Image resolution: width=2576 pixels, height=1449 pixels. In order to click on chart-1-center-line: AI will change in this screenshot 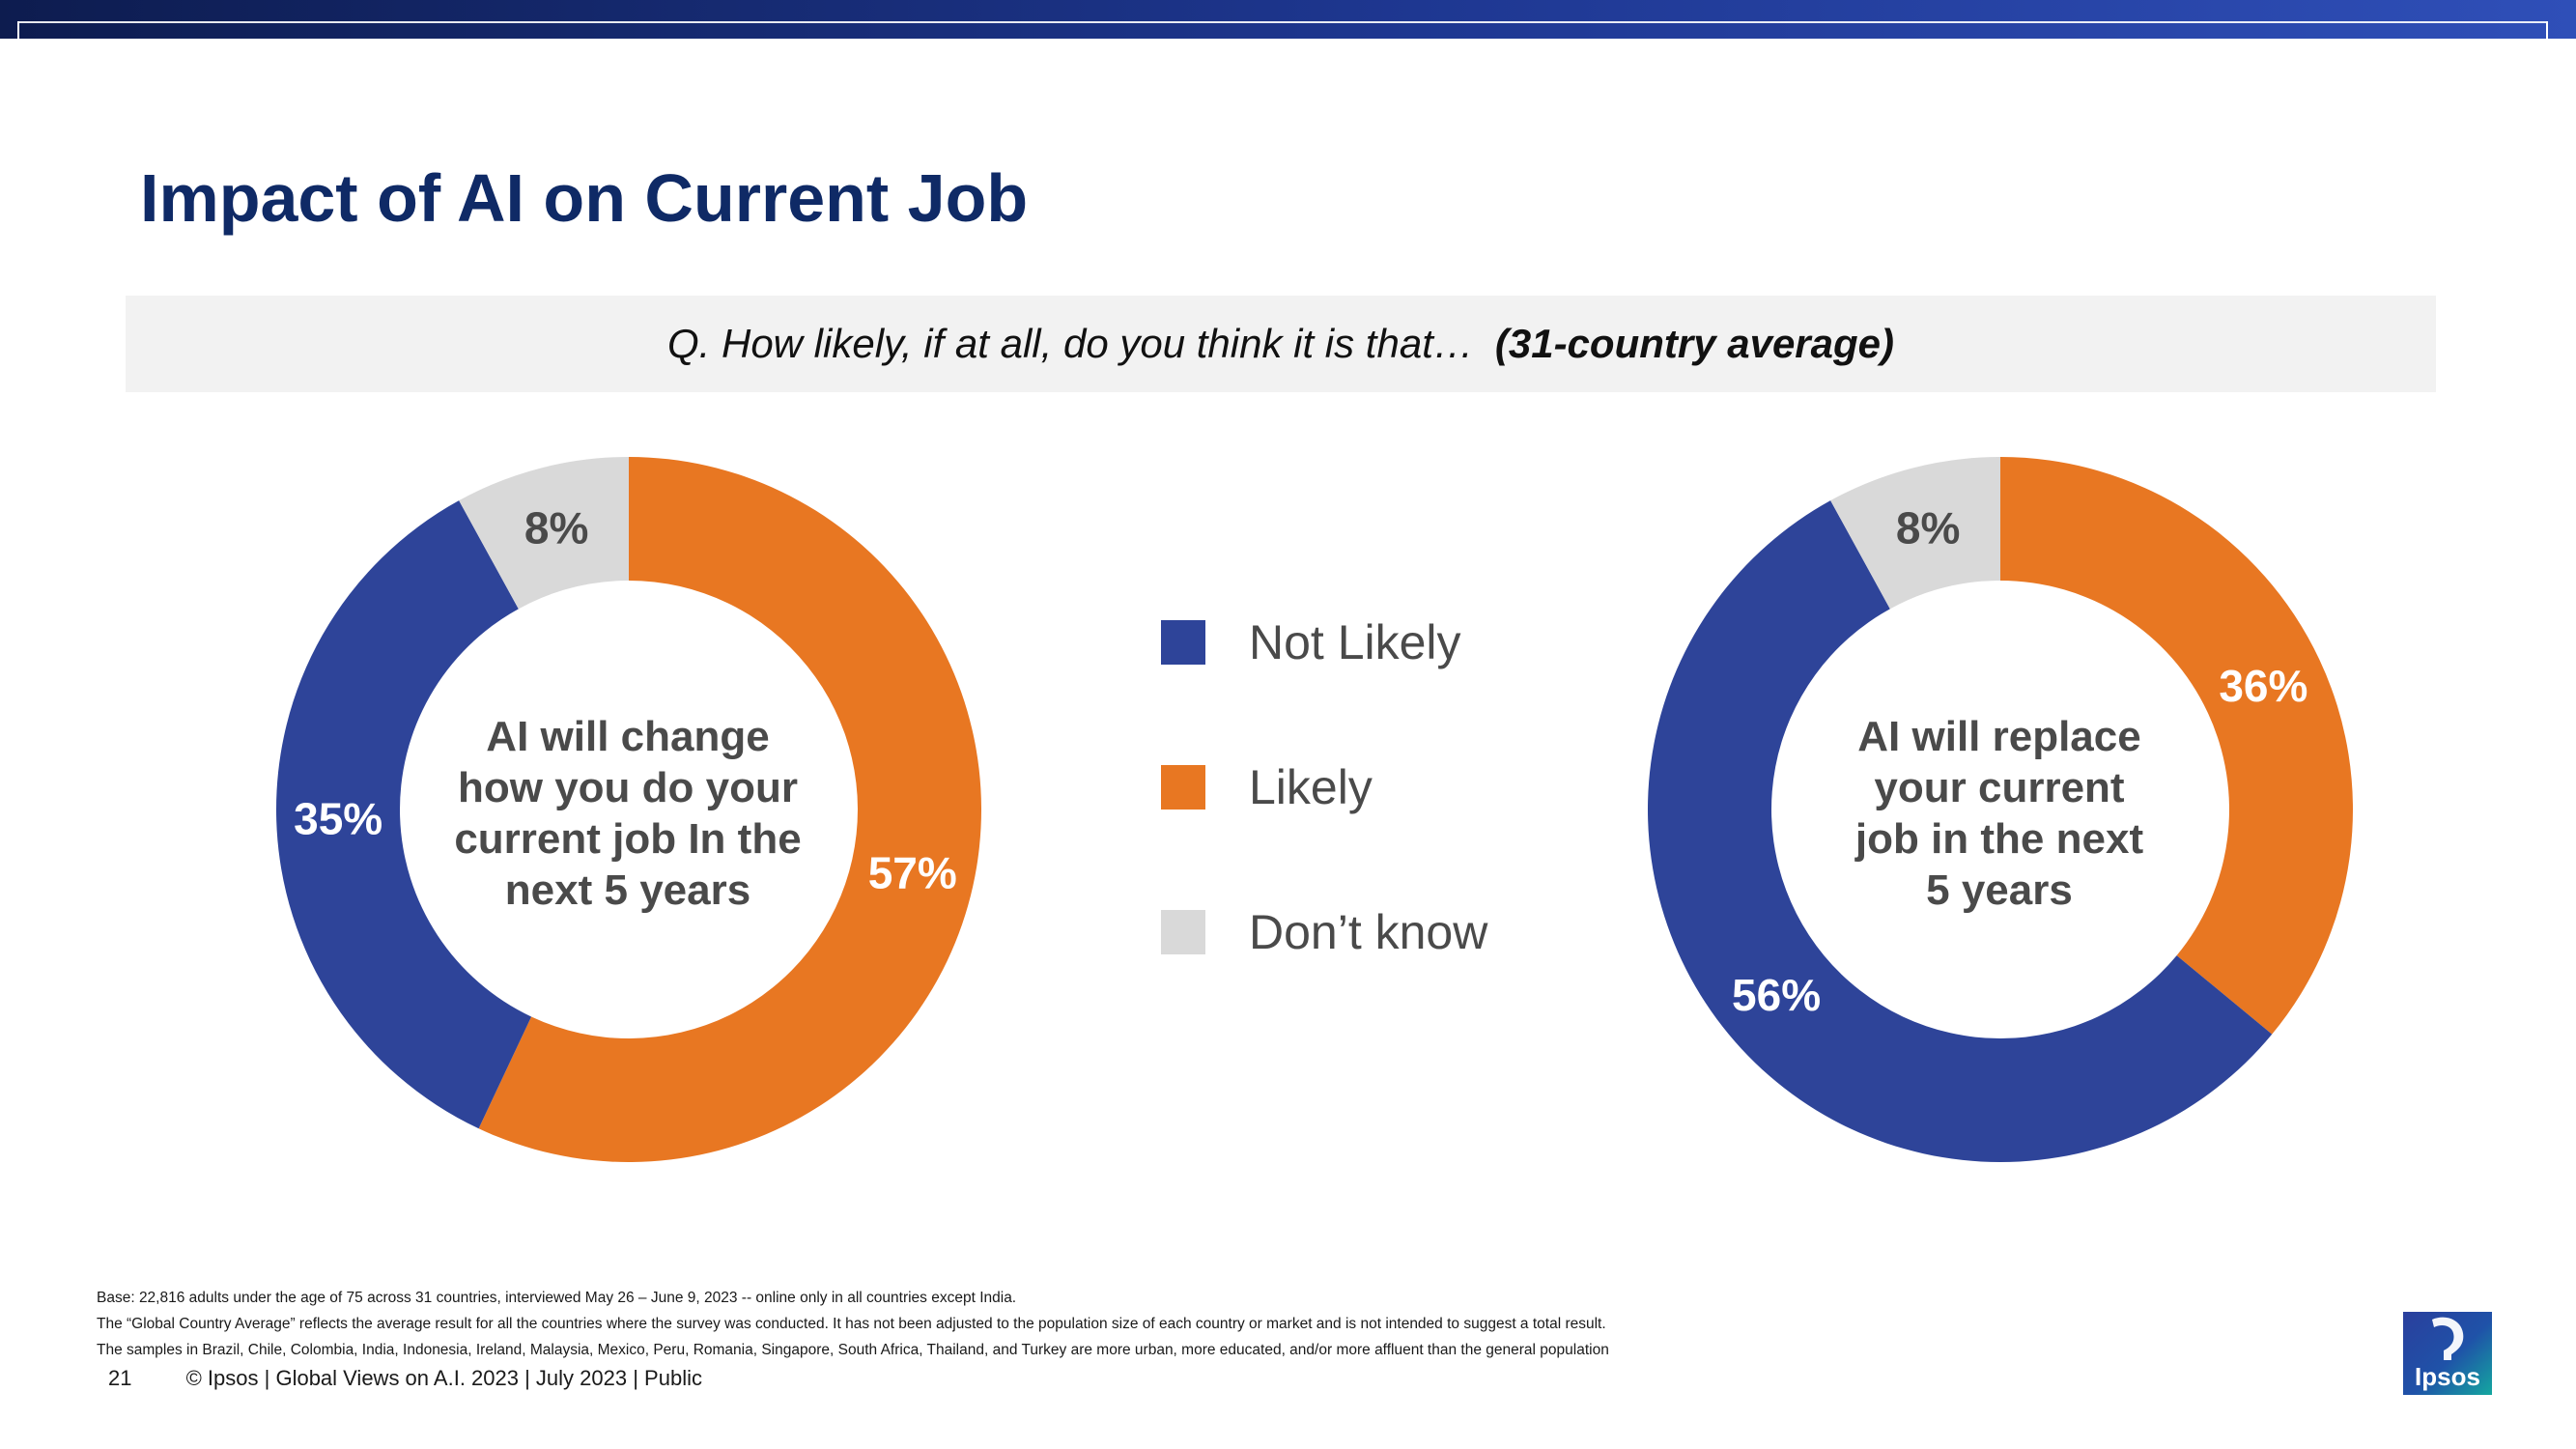, I will do `click(628, 736)`.